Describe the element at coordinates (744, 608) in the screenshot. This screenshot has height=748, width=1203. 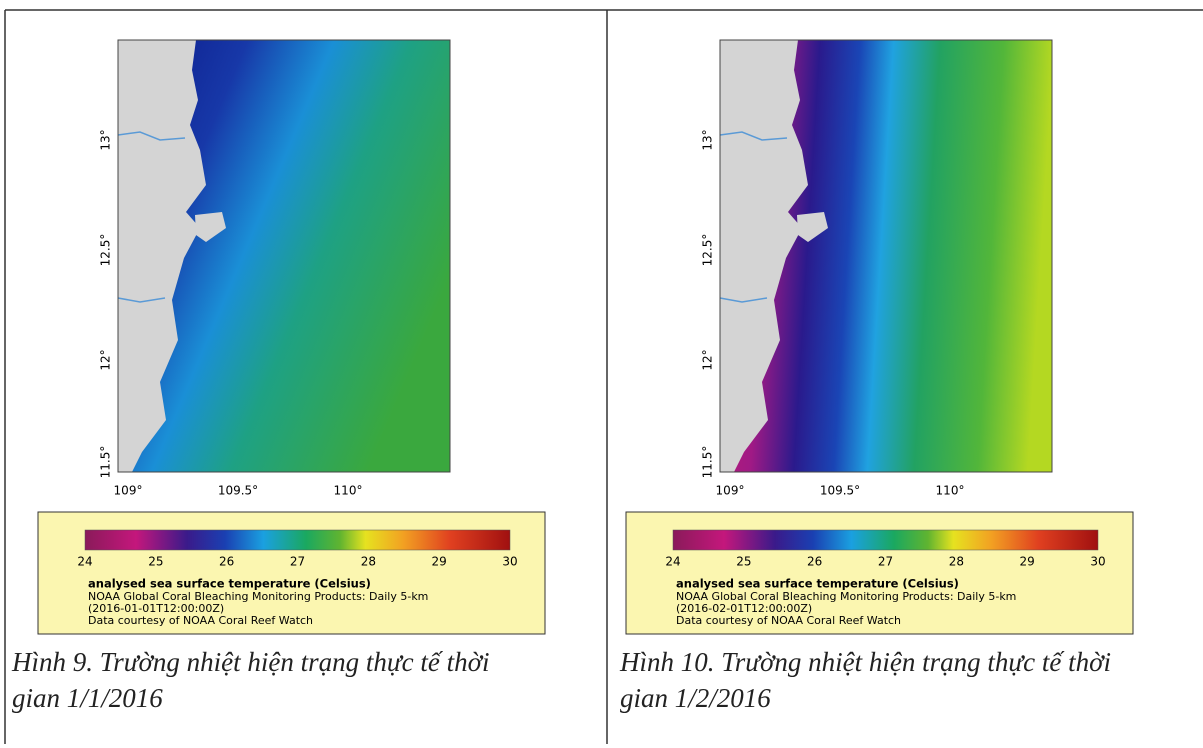
I see `source-line: (2016-02-01T12:00:00Z)` at that location.